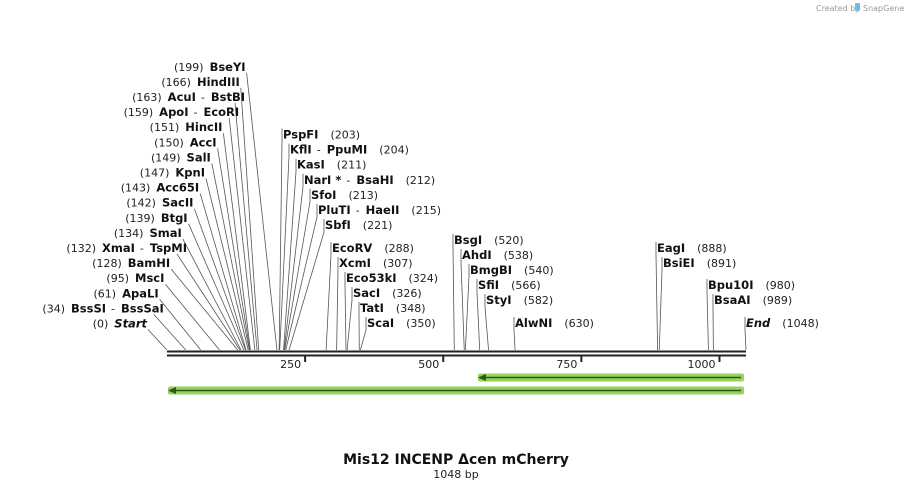 The image size is (913, 490). I want to click on site-label-end: End (1048), so click(782, 323).